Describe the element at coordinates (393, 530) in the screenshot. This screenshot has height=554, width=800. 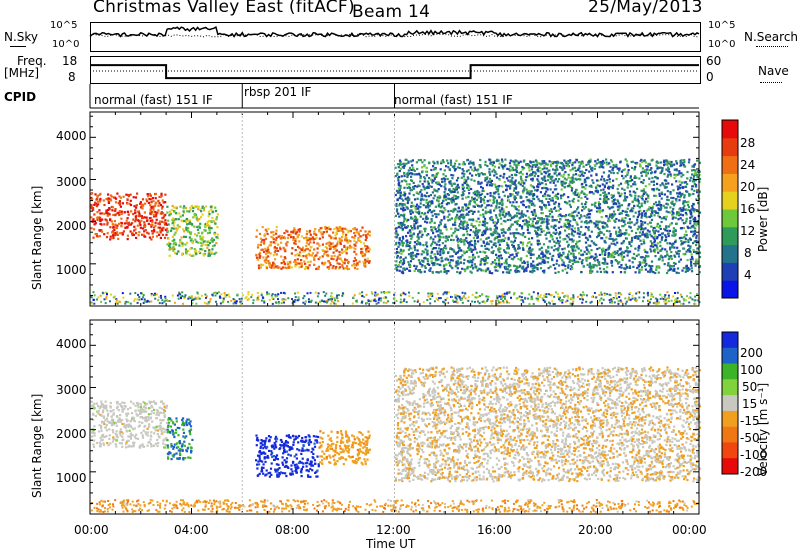
I see `xtick-3: 12:00` at that location.